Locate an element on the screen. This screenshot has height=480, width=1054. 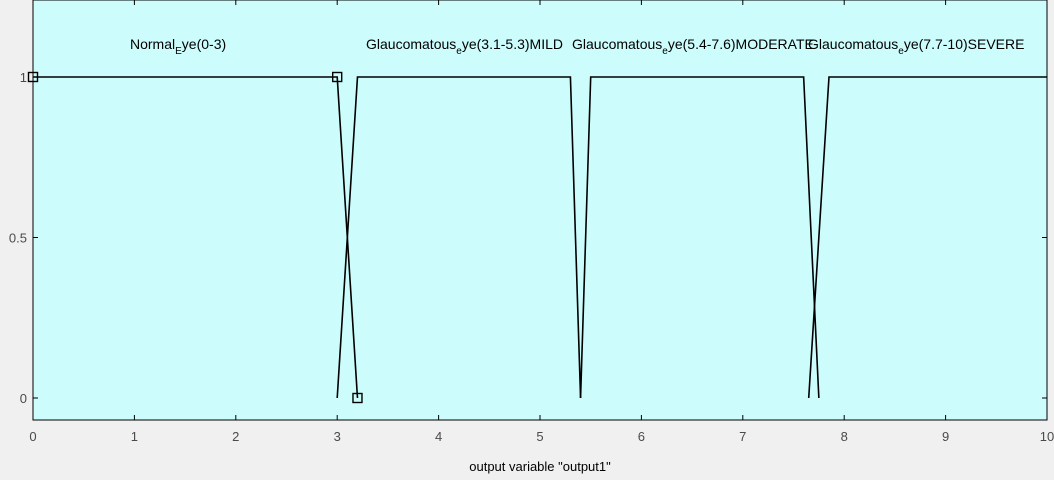
x-tick-label: 5 is located at coordinates (539, 436).